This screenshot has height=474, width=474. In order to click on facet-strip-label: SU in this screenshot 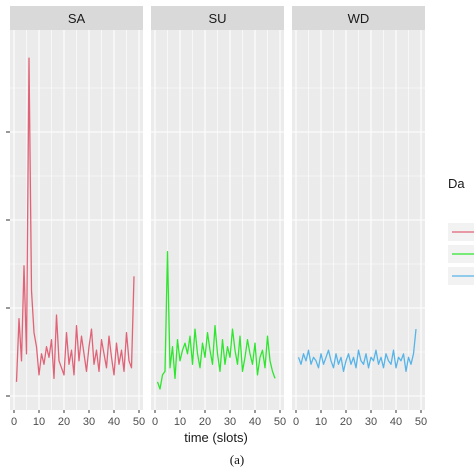, I will do `click(217, 18)`.